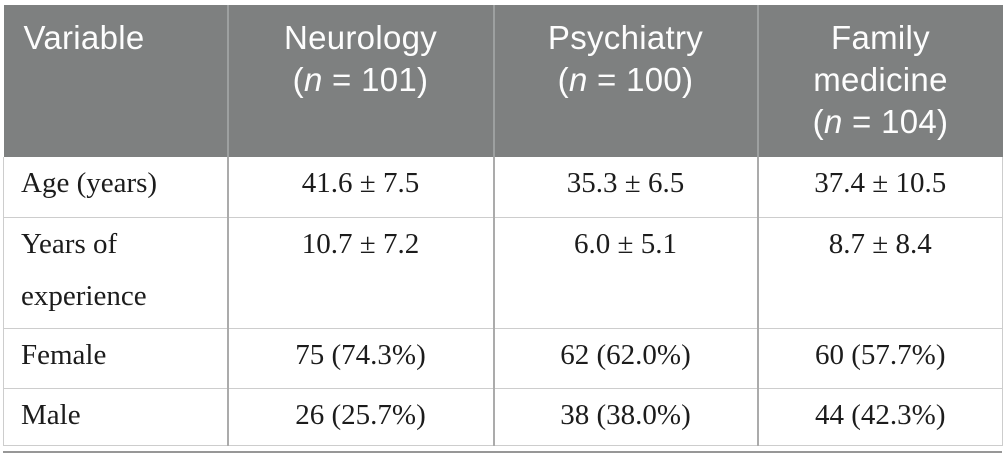  I want to click on column-header-n: (n = 100), so click(625, 79).